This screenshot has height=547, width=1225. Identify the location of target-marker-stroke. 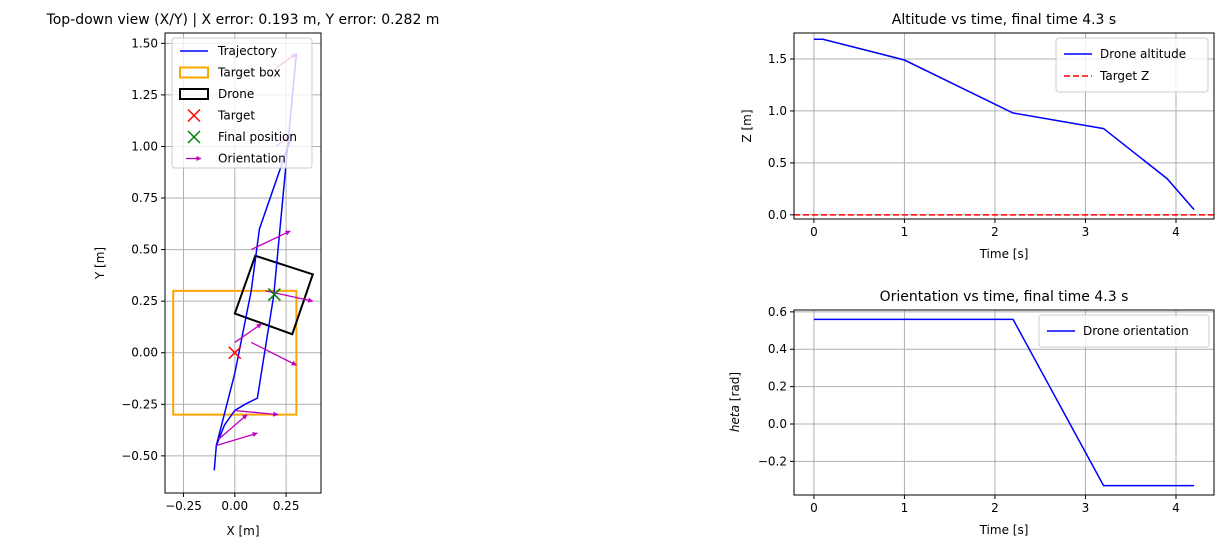
(235, 353).